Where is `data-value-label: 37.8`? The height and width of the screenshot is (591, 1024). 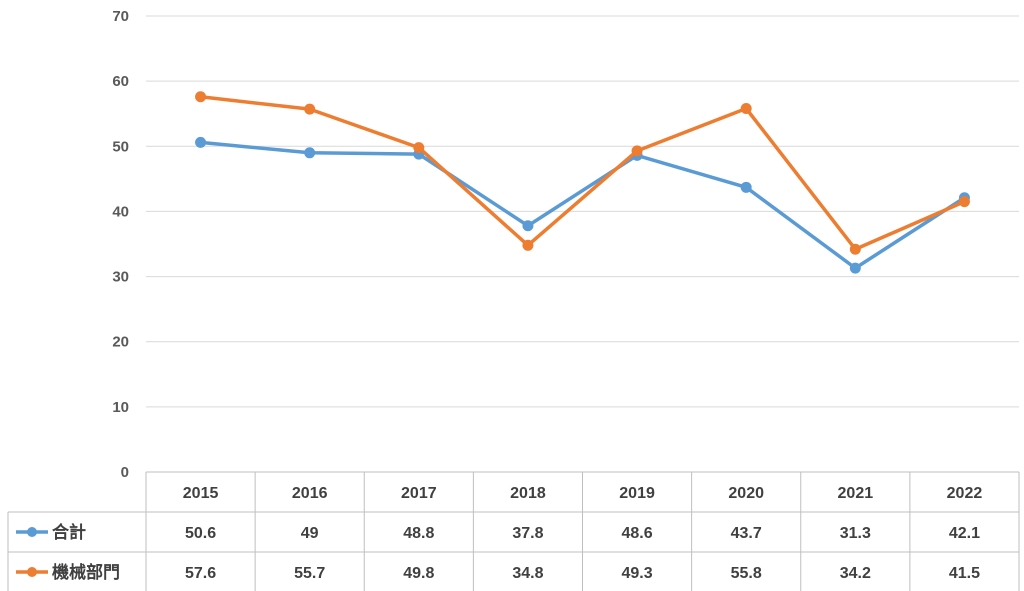
data-value-label: 37.8 is located at coordinates (527, 533).